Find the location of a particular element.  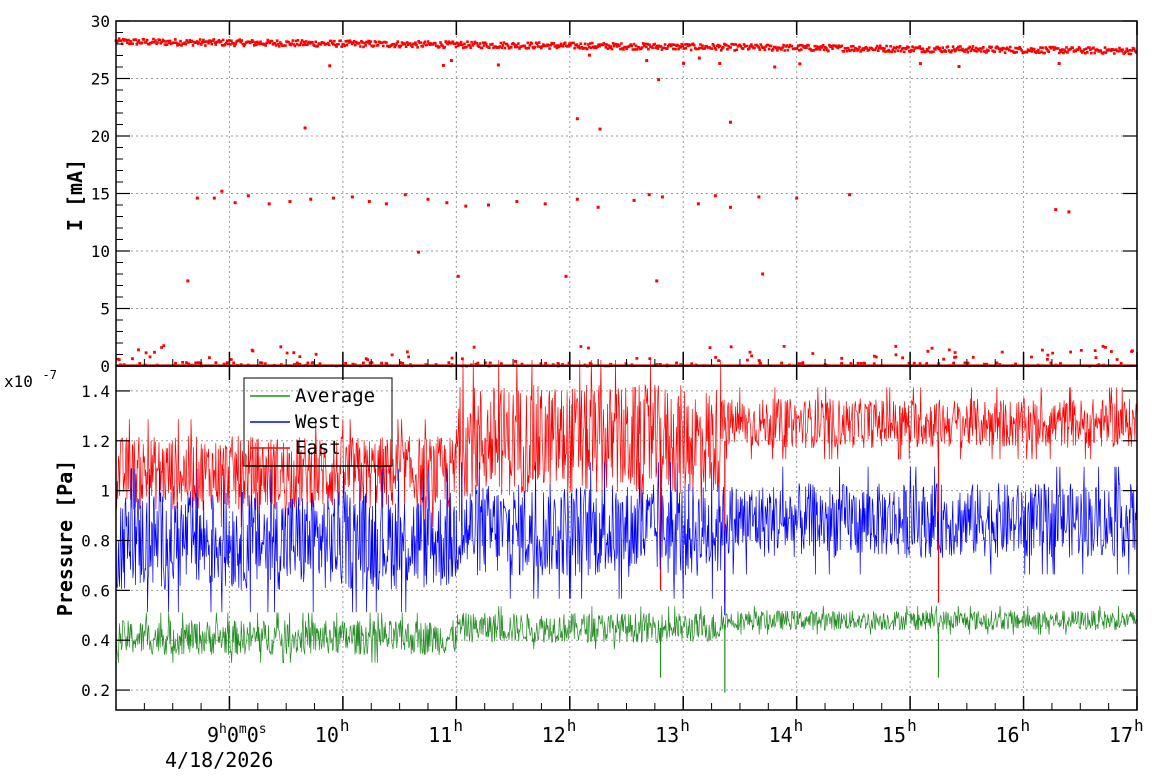

top-y-tick-label: 10 is located at coordinates (100, 251).